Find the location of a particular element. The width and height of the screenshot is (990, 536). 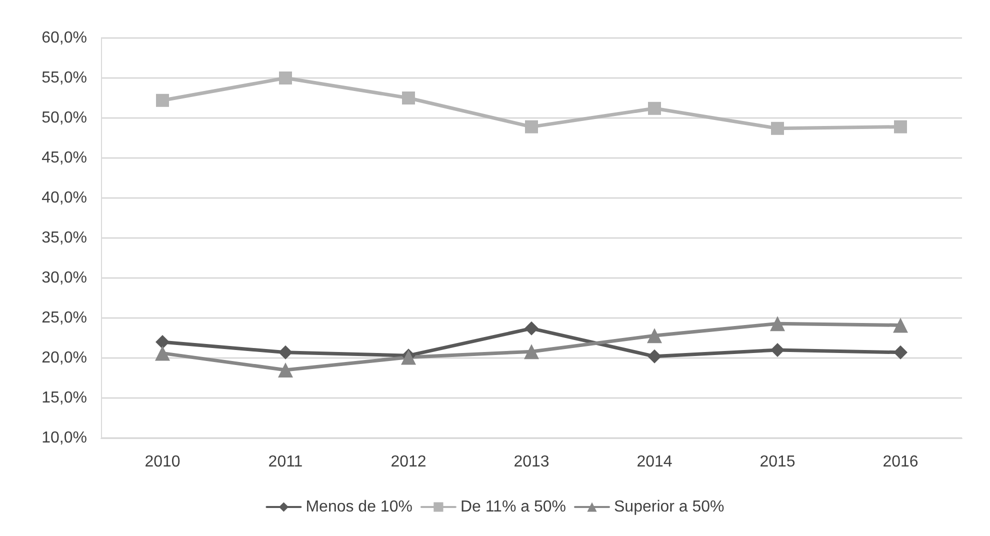

legend-label: Menos de 10% is located at coordinates (359, 507).